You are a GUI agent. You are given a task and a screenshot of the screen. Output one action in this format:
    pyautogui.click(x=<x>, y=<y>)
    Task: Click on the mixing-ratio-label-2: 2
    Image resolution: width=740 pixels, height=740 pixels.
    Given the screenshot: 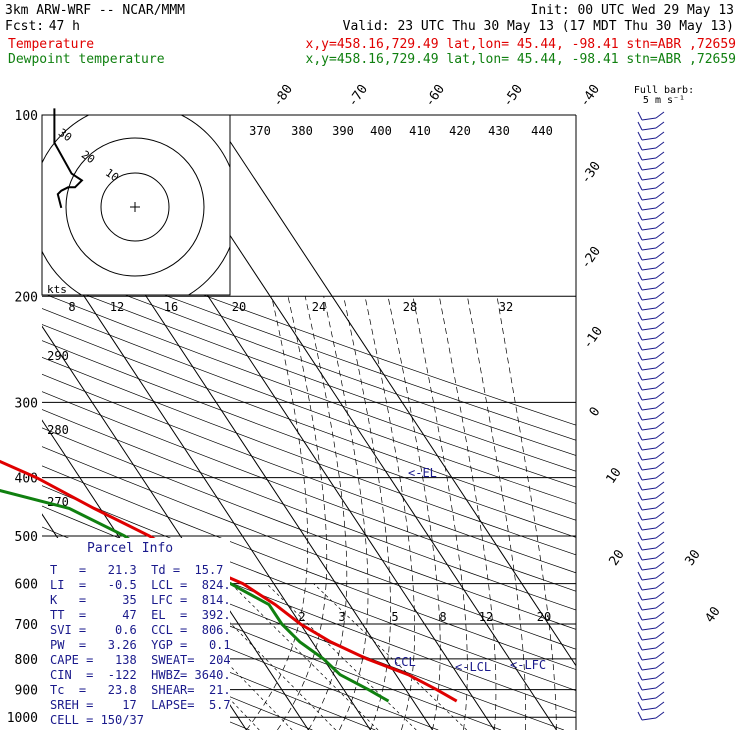 What is the action you would take?
    pyautogui.click(x=301, y=617)
    